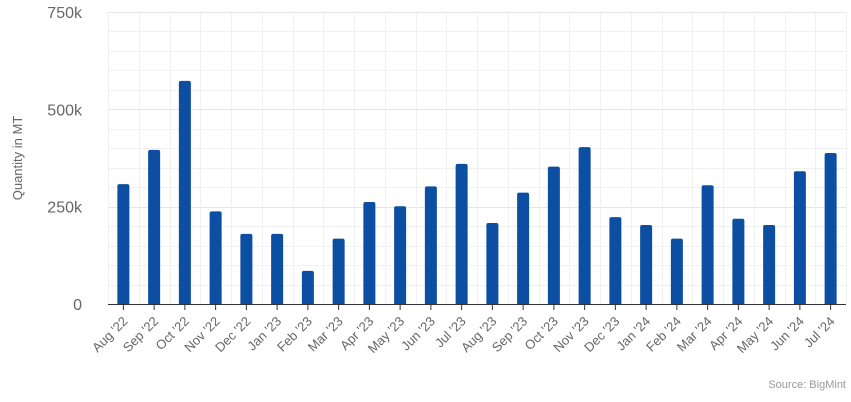 This screenshot has height=402, width=851. I want to click on source-note: Source: BigMint, so click(807, 385).